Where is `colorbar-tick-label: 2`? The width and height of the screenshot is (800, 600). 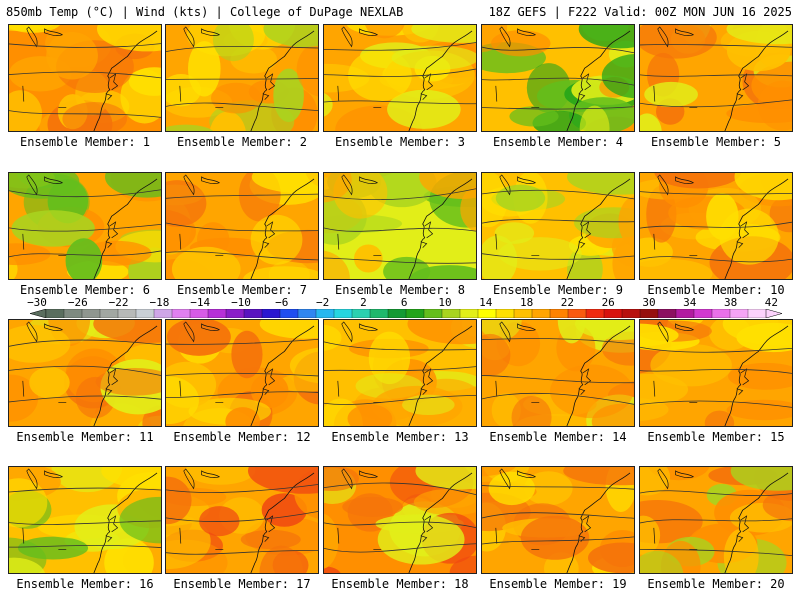
colorbar-tick-label: 2 is located at coordinates (363, 302).